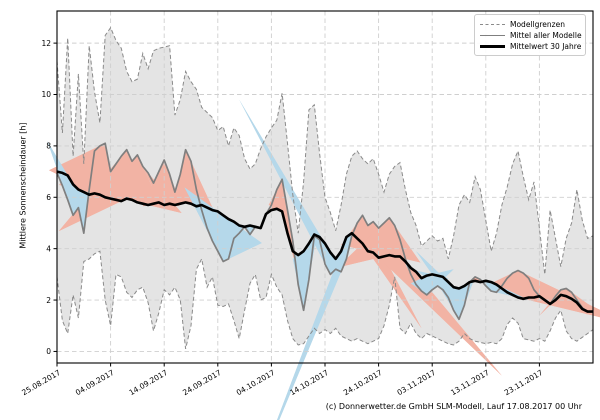 The height and width of the screenshot is (420, 600). What do you see at coordinates (492, 46) in the screenshot?
I see `thick-line-swatch` at bounding box center [492, 46].